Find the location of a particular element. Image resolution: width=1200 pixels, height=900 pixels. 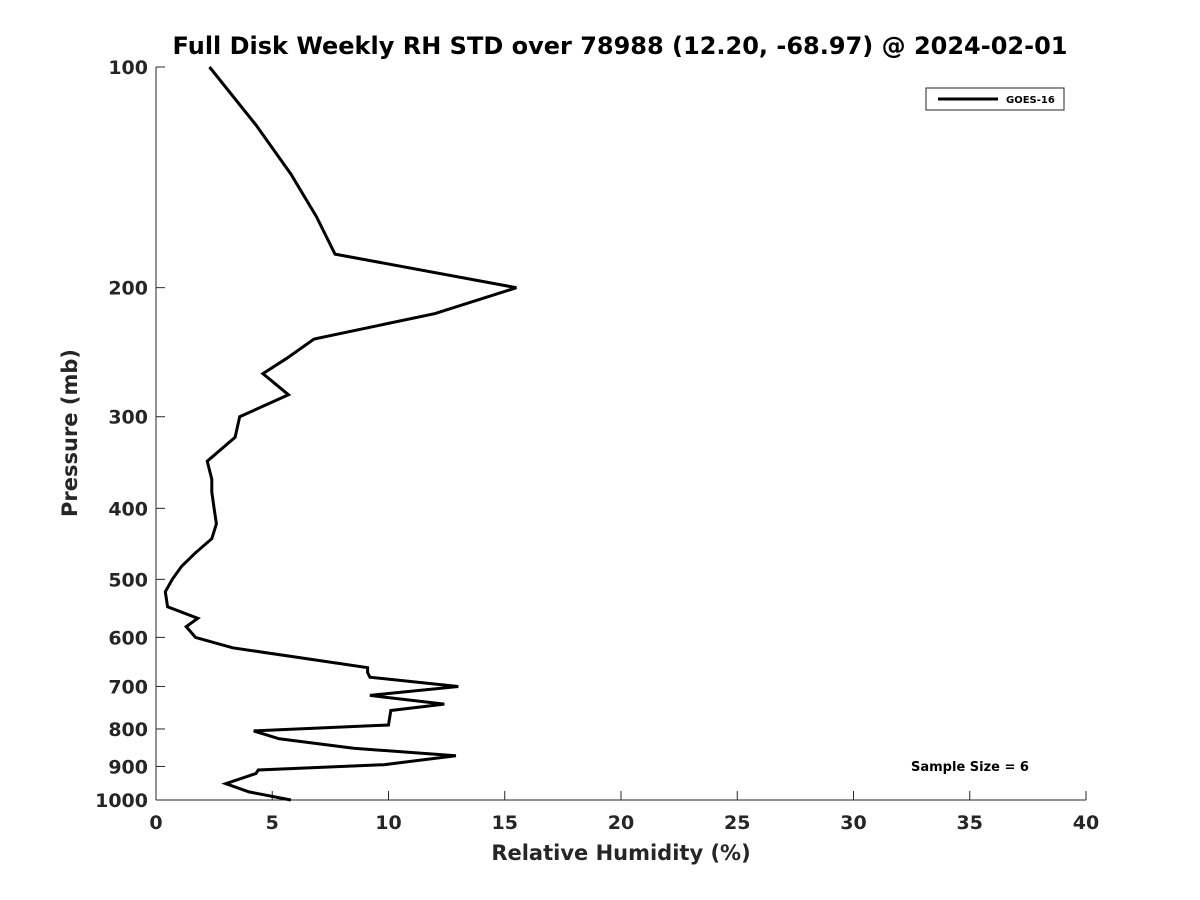

y-tick-label: 300 is located at coordinates (128, 418).